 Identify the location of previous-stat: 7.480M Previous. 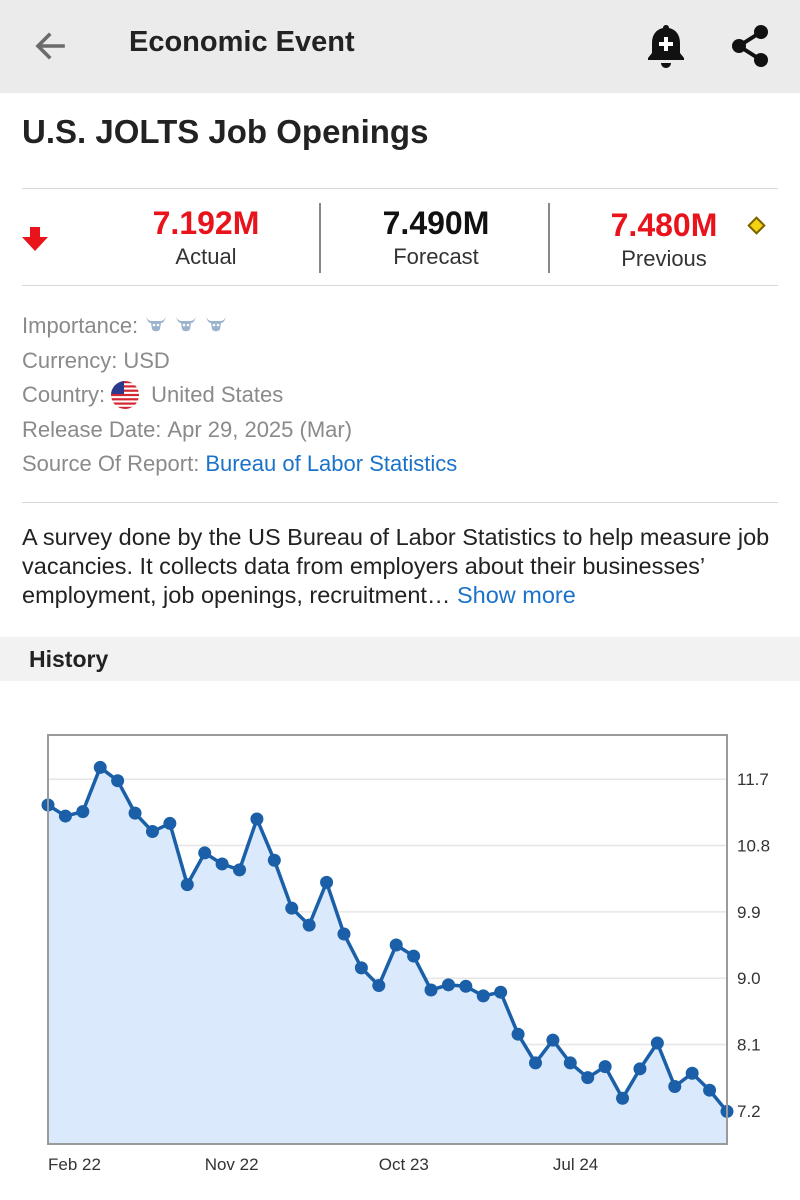
(664, 239).